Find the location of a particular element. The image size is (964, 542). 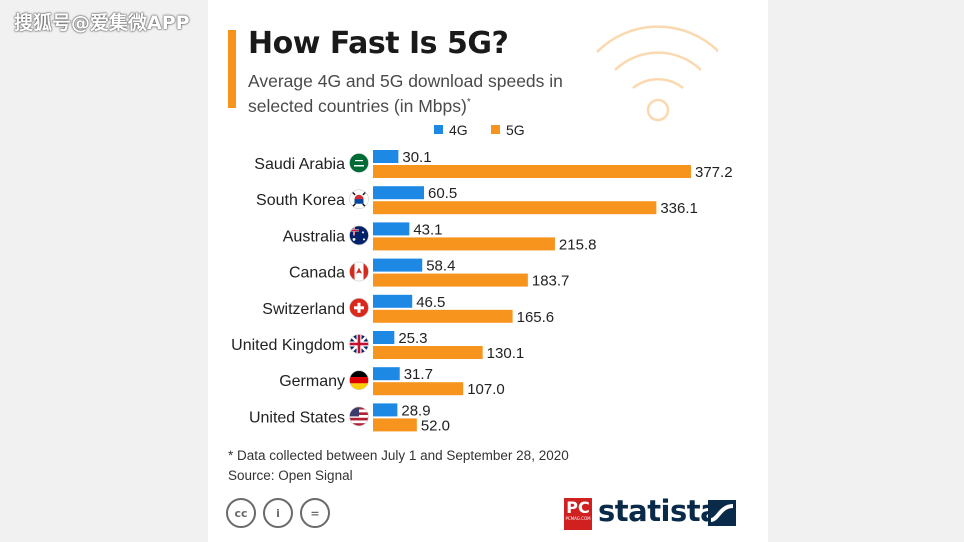

value-label-4g-australia: 43.1 is located at coordinates (427, 229).